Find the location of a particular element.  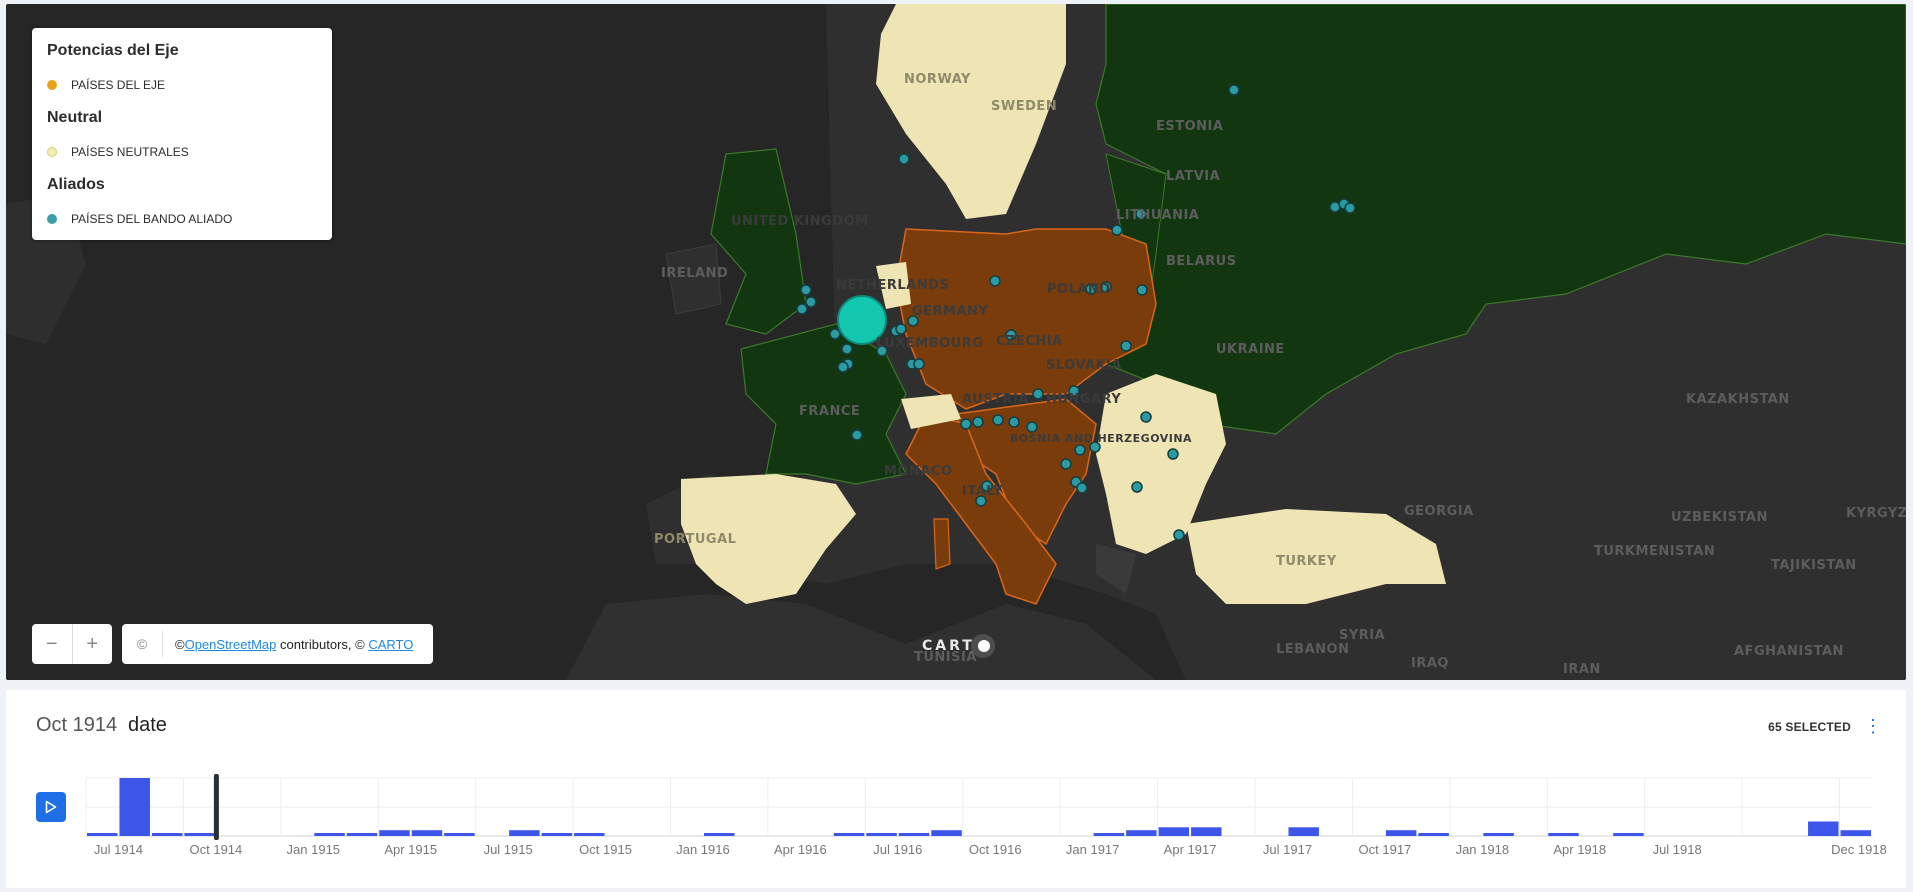

neutral-greece is located at coordinates (1116, 569).